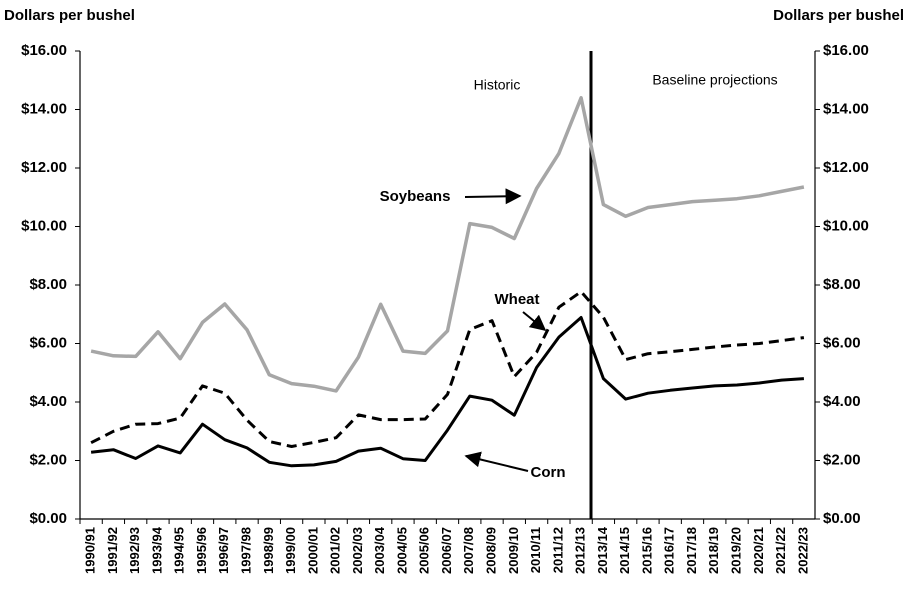  What do you see at coordinates (44, 50) in the screenshot?
I see `y-tick-label: $16.00` at bounding box center [44, 50].